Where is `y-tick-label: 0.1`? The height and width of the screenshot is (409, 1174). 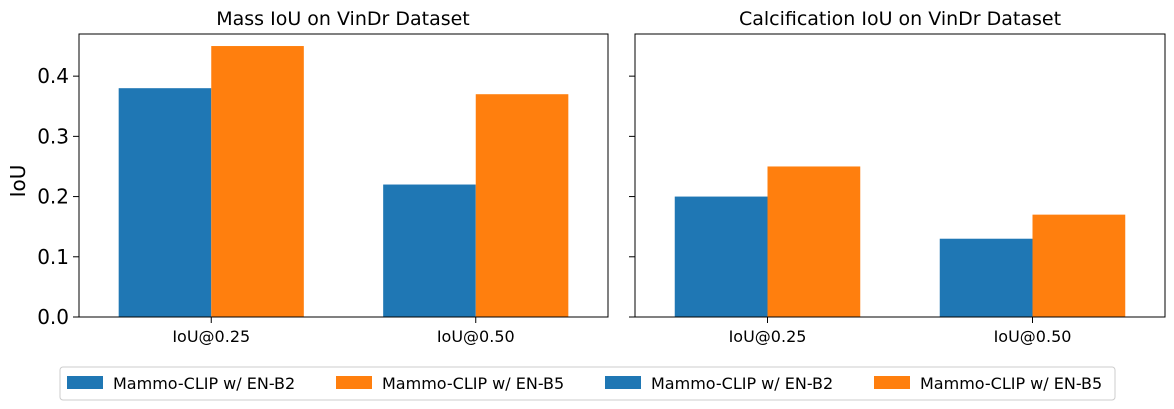
y-tick-label: 0.1 is located at coordinates (53, 257).